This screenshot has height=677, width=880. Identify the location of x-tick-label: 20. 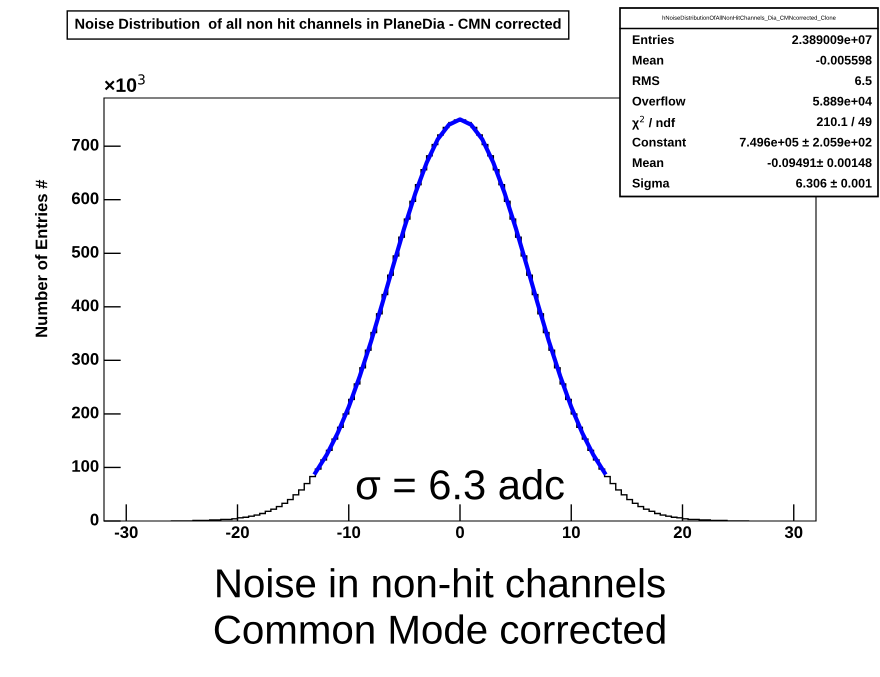
(683, 532).